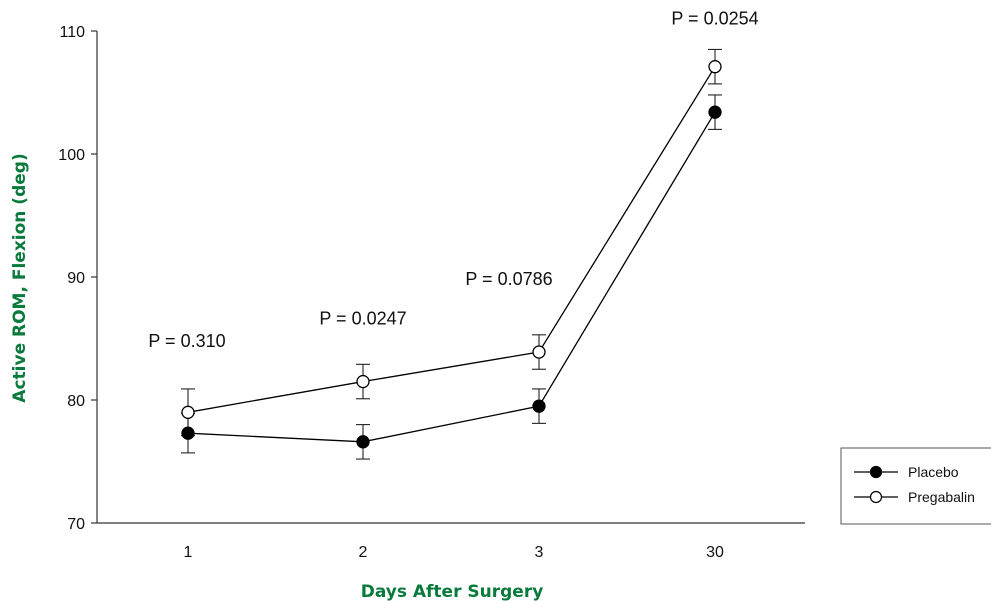 This screenshot has height=601, width=991. What do you see at coordinates (539, 552) in the screenshot?
I see `x-tick-label: 3` at bounding box center [539, 552].